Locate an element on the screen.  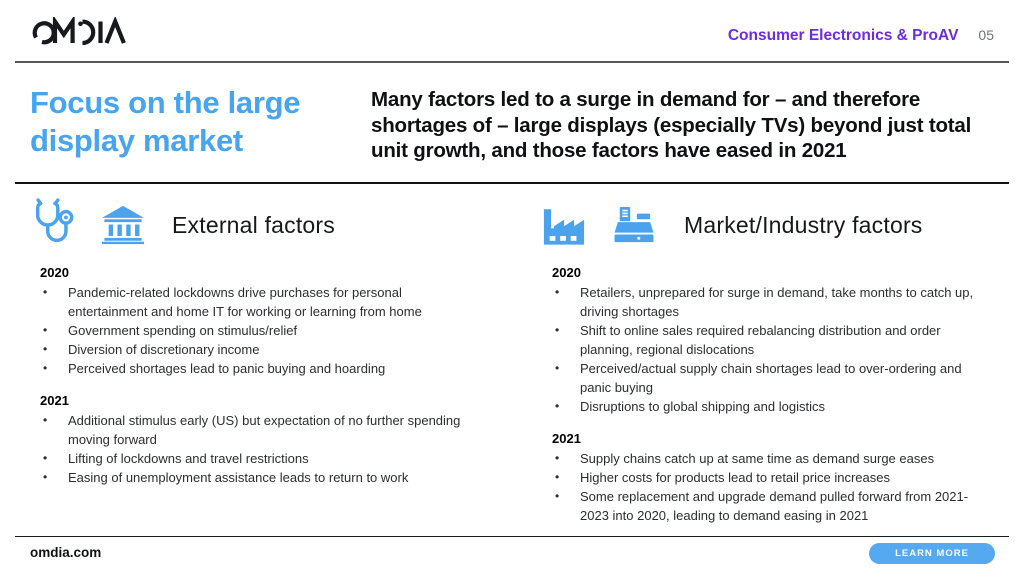
market-2020-label: 2020 is located at coordinates (566, 272).